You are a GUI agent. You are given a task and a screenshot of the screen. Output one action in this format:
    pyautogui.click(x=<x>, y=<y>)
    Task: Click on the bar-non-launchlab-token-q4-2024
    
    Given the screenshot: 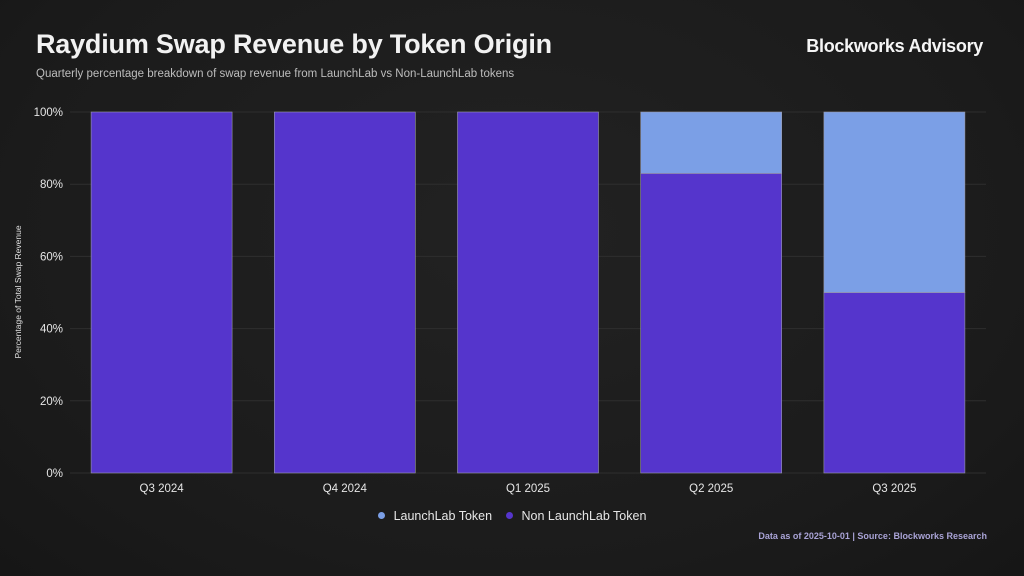 What is the action you would take?
    pyautogui.click(x=344, y=292)
    